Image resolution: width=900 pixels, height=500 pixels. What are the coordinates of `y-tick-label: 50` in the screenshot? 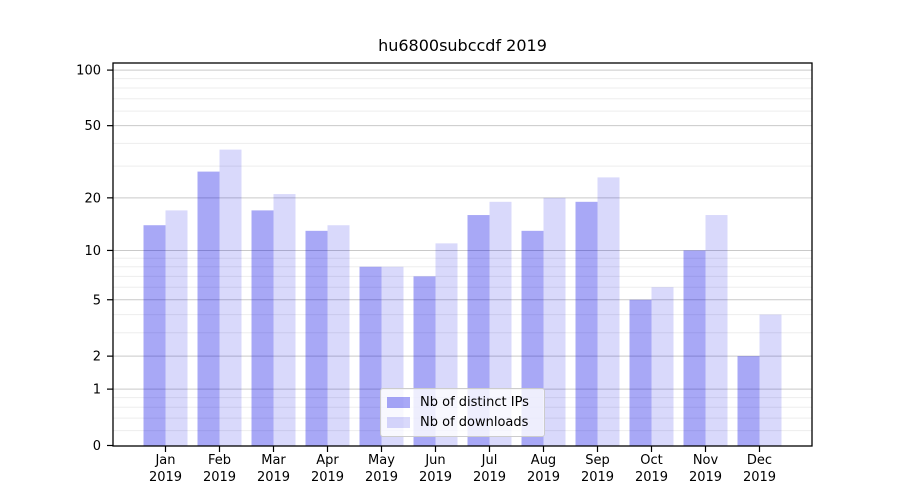 It's located at (92, 126).